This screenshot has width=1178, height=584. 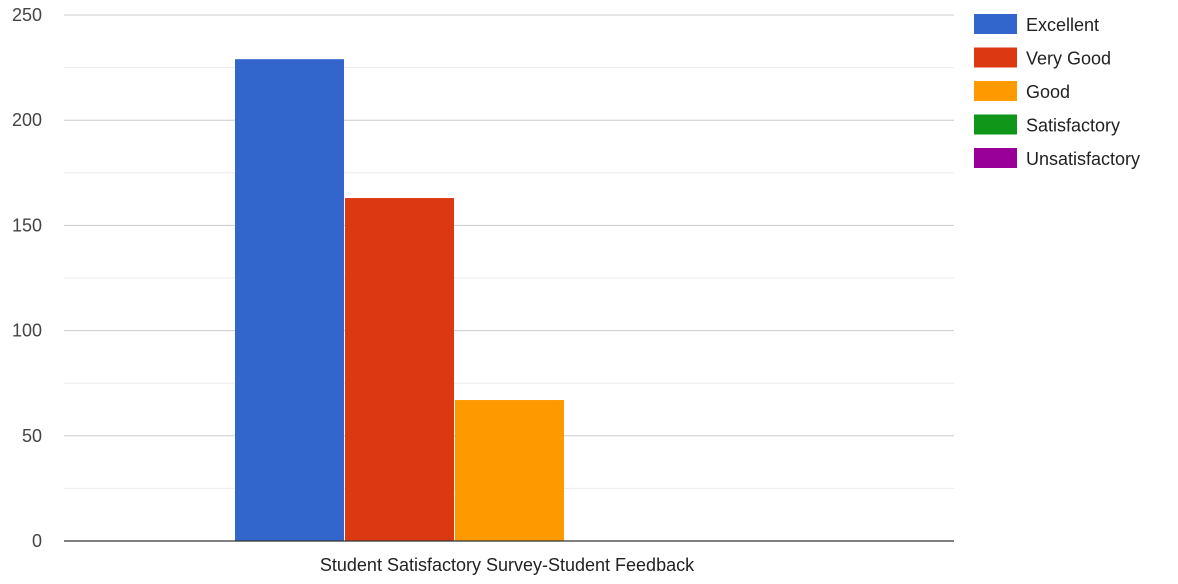 I want to click on y-tick-label: 250, so click(x=27, y=15).